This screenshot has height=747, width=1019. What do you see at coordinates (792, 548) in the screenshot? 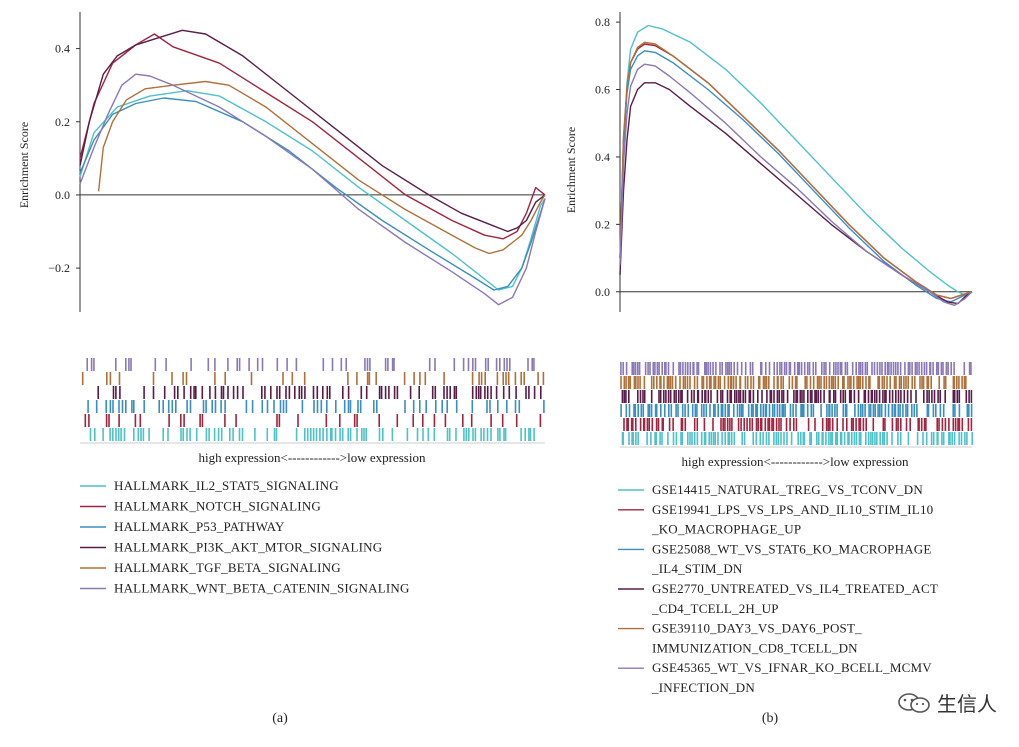
I see `legend-label: GSE25088_WT_VS_STAT6_KO_MACROPHAGE` at bounding box center [792, 548].